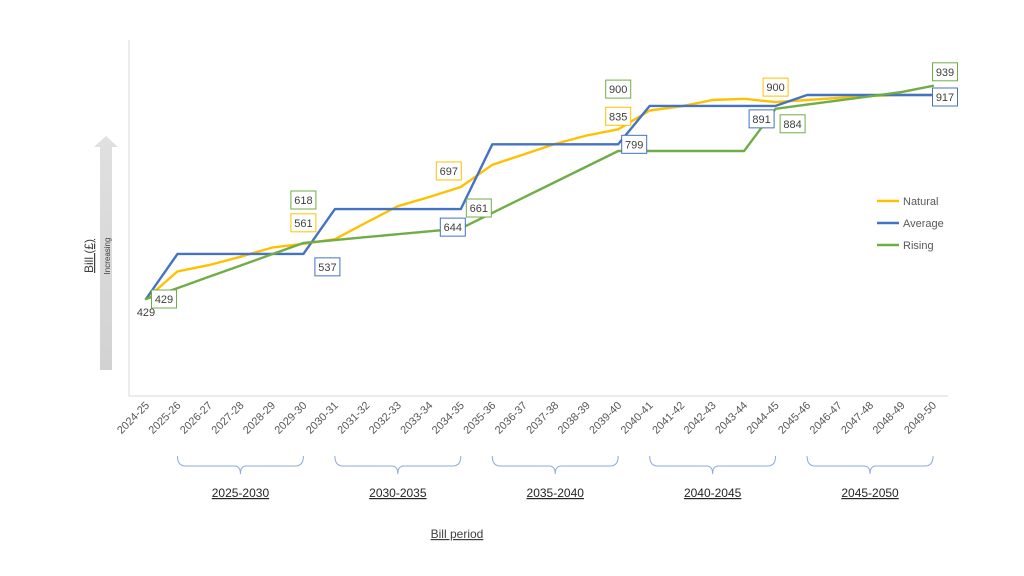  Describe the element at coordinates (556, 493) in the screenshot. I see `period-label: 2035-2040` at that location.